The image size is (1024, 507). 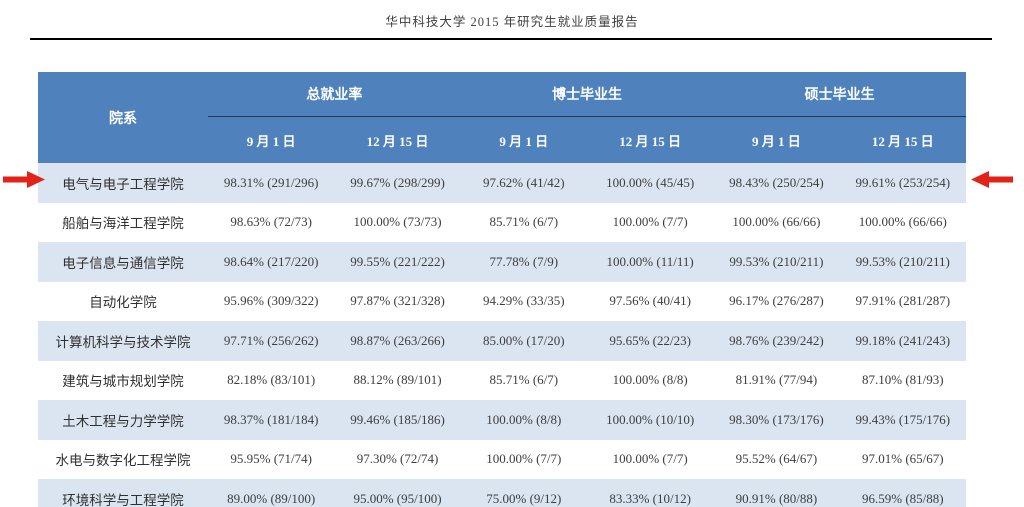 What do you see at coordinates (902, 420) in the screenshot?
I see `value-cell: 99.43% (175/176)` at bounding box center [902, 420].